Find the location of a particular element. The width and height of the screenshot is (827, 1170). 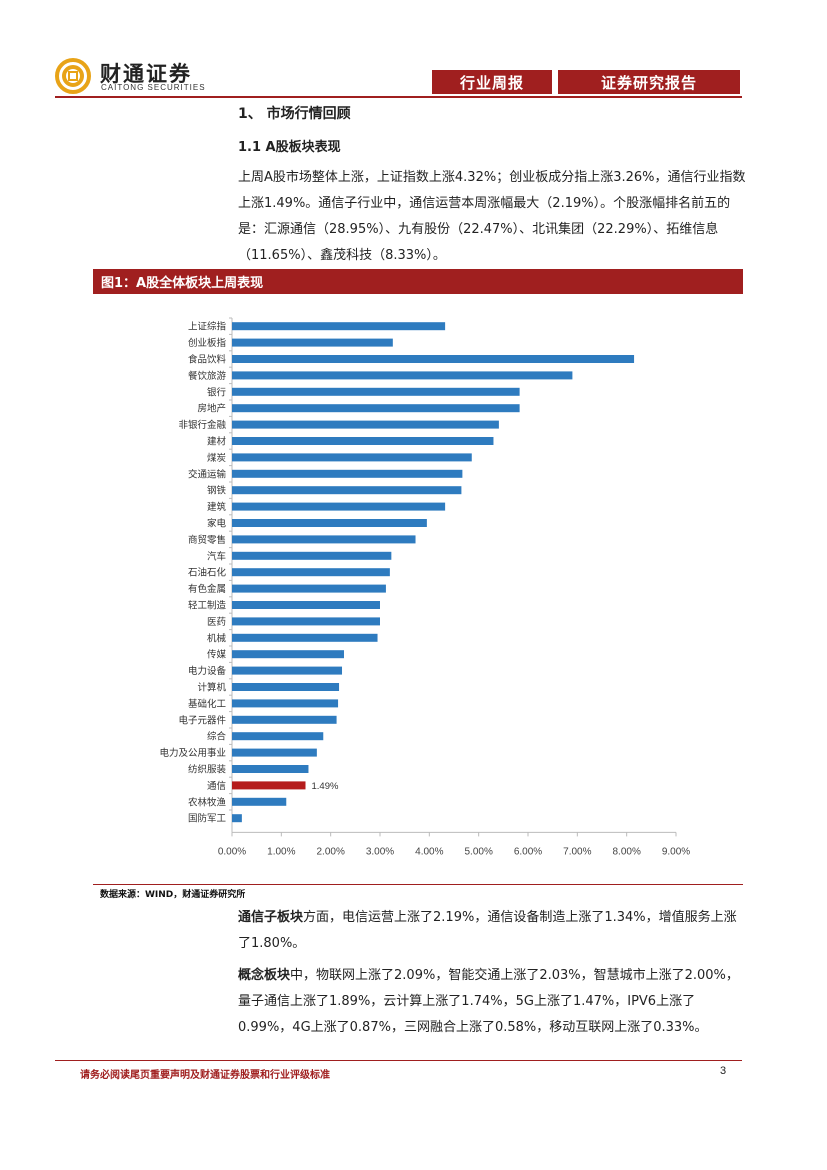

x-tick-label: 7.00% is located at coordinates (577, 851).